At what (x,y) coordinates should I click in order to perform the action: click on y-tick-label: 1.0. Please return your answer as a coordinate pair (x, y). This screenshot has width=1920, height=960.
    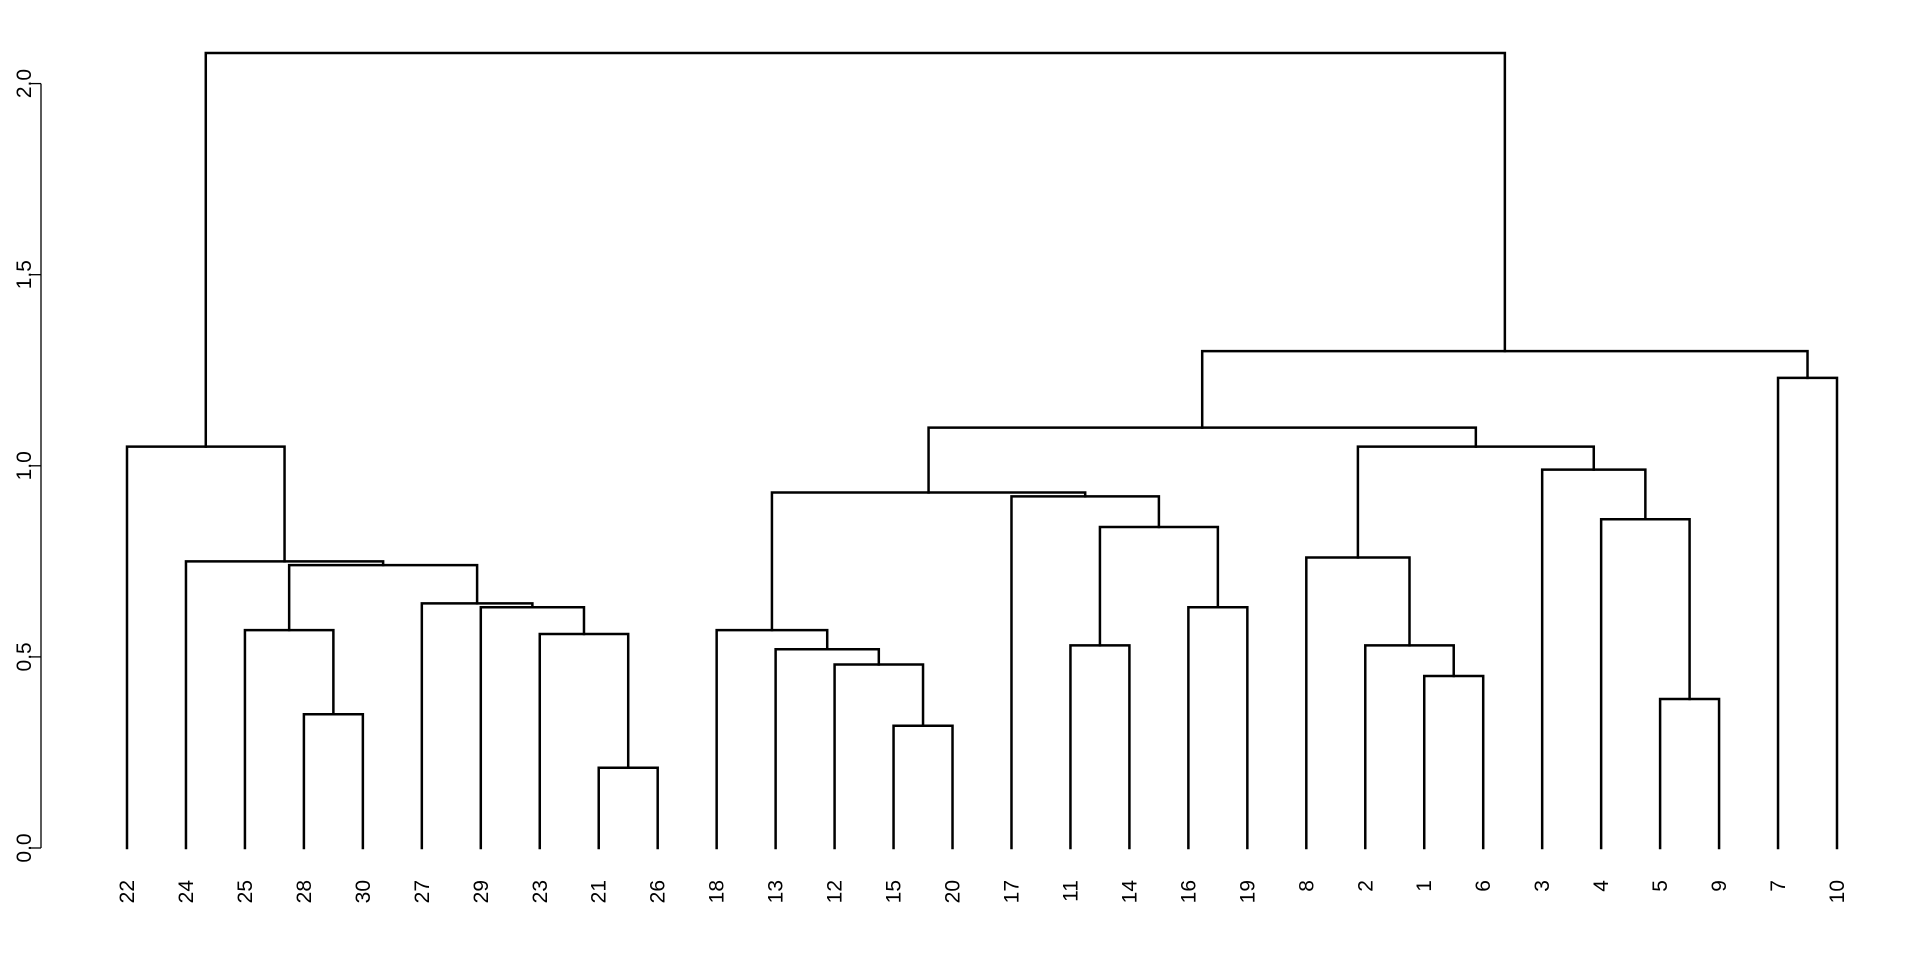
    Looking at the image, I should click on (24, 465).